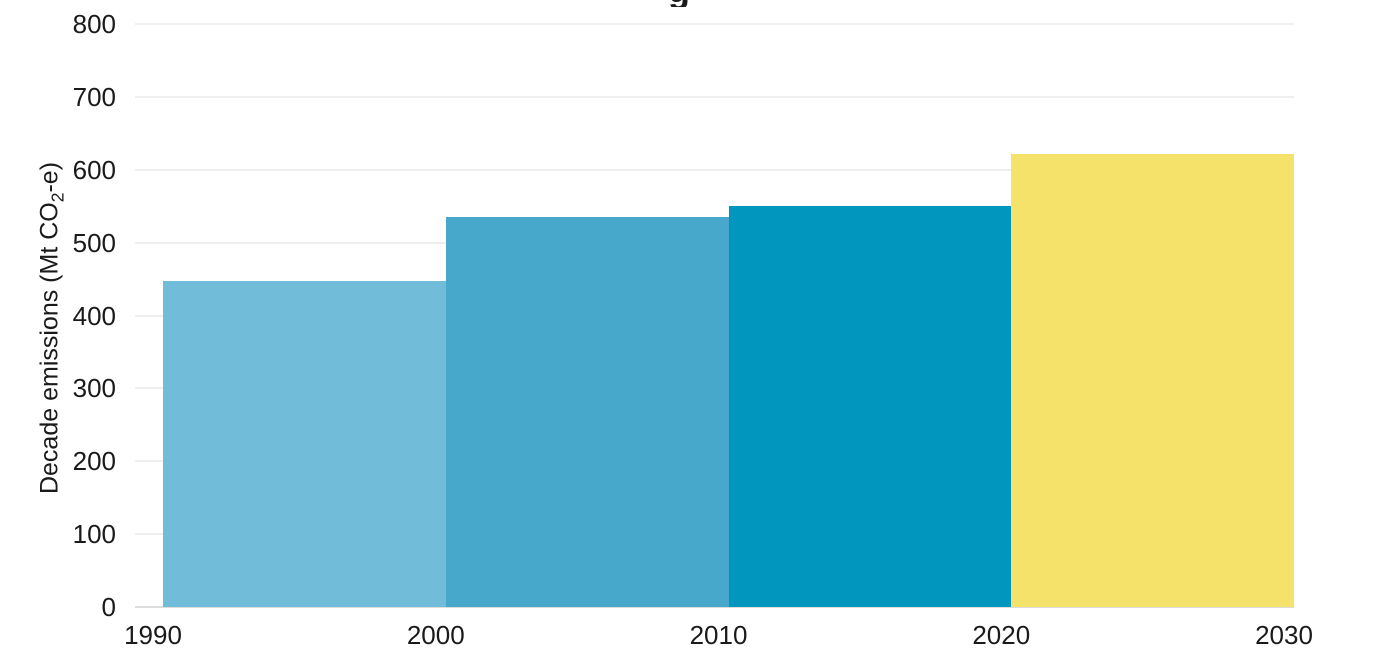 The height and width of the screenshot is (666, 1377). I want to click on y-tick-label-200: 200, so click(94, 461).